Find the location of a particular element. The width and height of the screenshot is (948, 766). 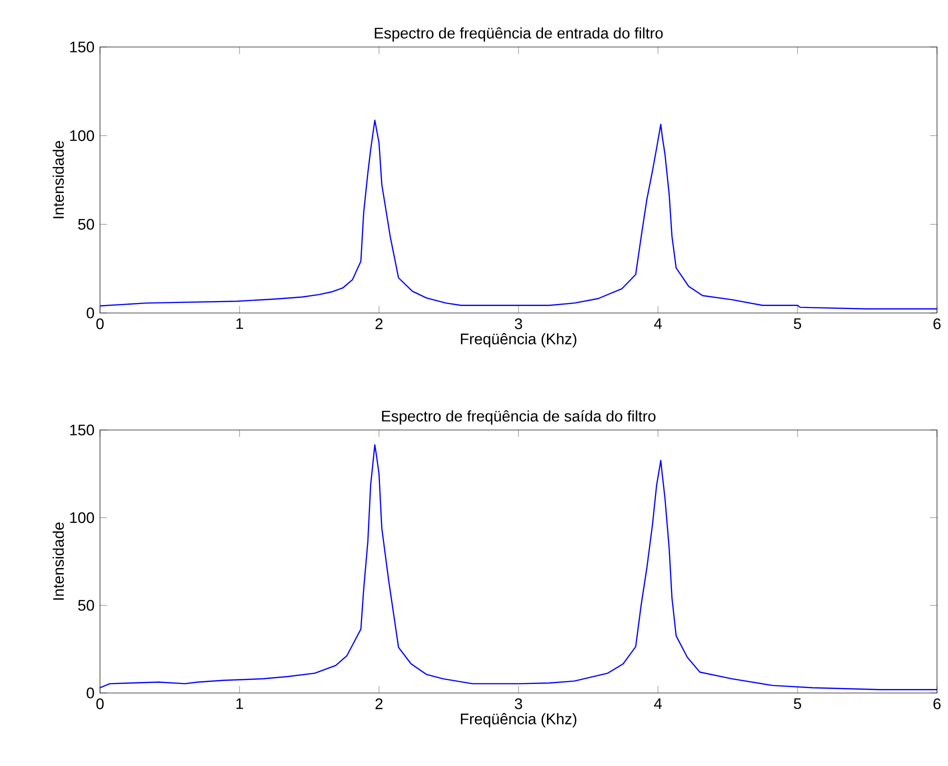

chart-title: Espectro de freqüência de entrada do filtro is located at coordinates (518, 34).